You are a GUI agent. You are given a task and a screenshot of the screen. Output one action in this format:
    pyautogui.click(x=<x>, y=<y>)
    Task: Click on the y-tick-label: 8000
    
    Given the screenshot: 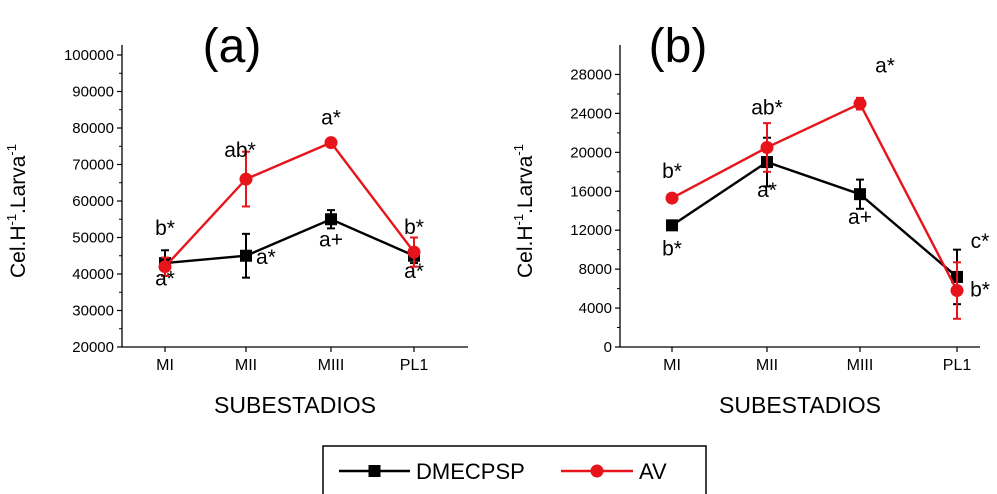 What is the action you would take?
    pyautogui.click(x=595, y=269)
    